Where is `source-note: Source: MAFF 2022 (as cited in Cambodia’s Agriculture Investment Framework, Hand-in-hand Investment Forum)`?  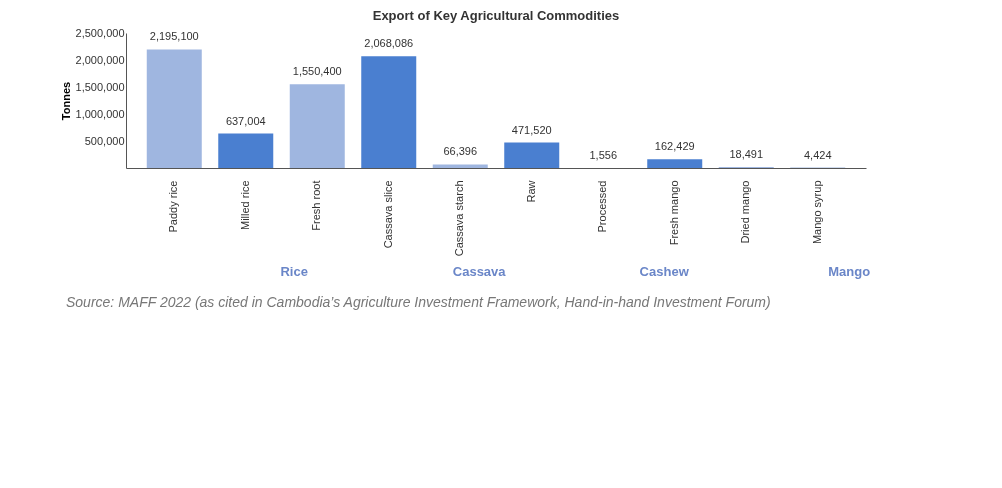
source-note: Source: MAFF 2022 (as cited in Cambodia’s Agriculture Investment Framework, Hand-in-hand Investment Forum) is located at coordinates (418, 302).